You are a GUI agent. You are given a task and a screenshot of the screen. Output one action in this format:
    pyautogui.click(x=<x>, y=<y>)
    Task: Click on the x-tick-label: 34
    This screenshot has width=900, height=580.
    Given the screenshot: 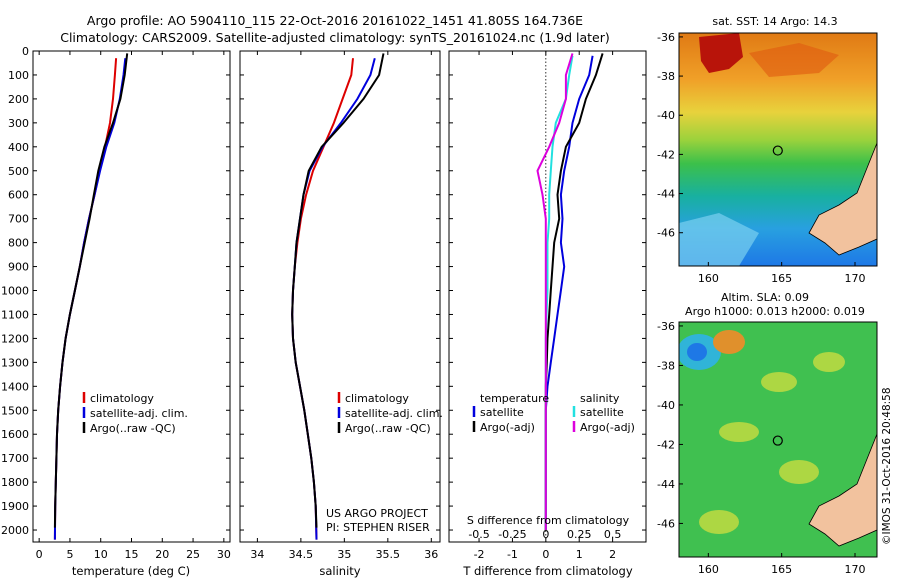 What is the action you would take?
    pyautogui.click(x=257, y=554)
    